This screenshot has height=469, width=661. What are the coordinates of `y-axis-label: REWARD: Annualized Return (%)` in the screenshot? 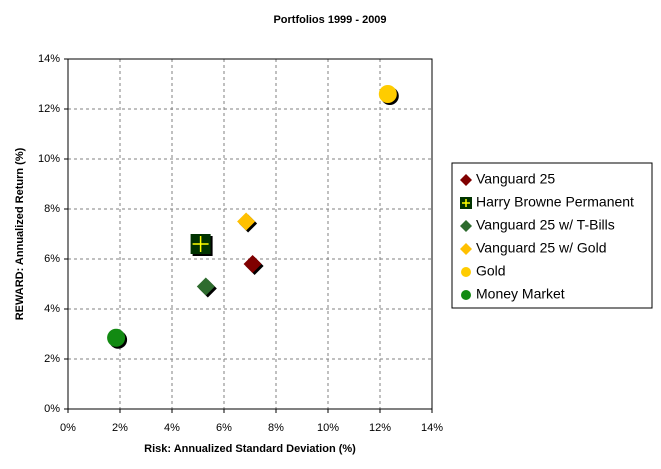 It's located at (20, 233).